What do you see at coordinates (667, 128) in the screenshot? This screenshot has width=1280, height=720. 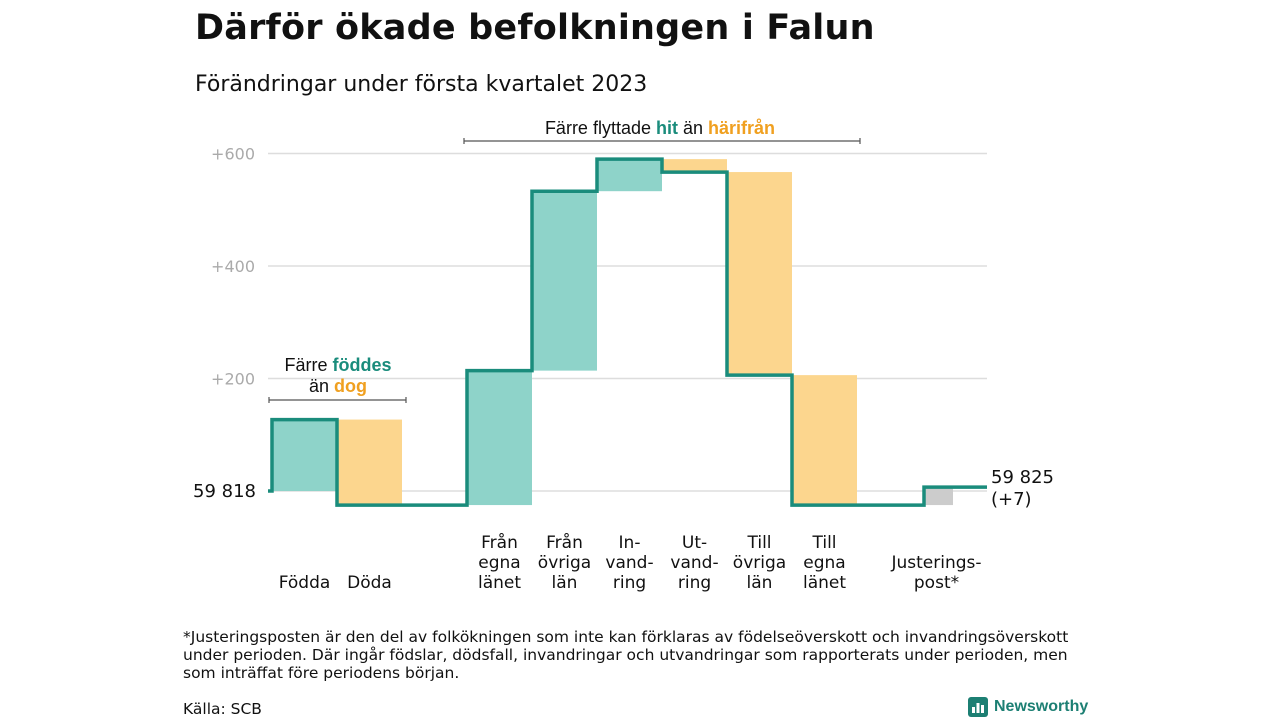 I see `annotation-part: hit` at bounding box center [667, 128].